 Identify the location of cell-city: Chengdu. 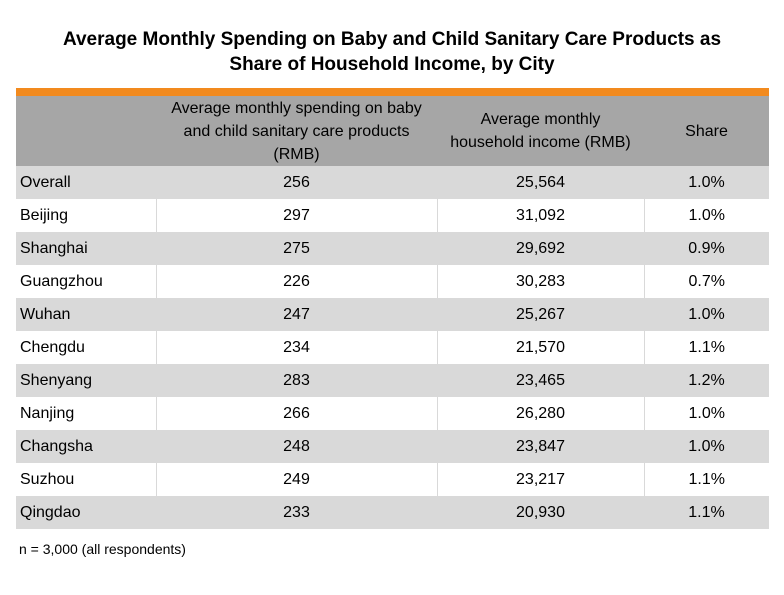
(86, 347).